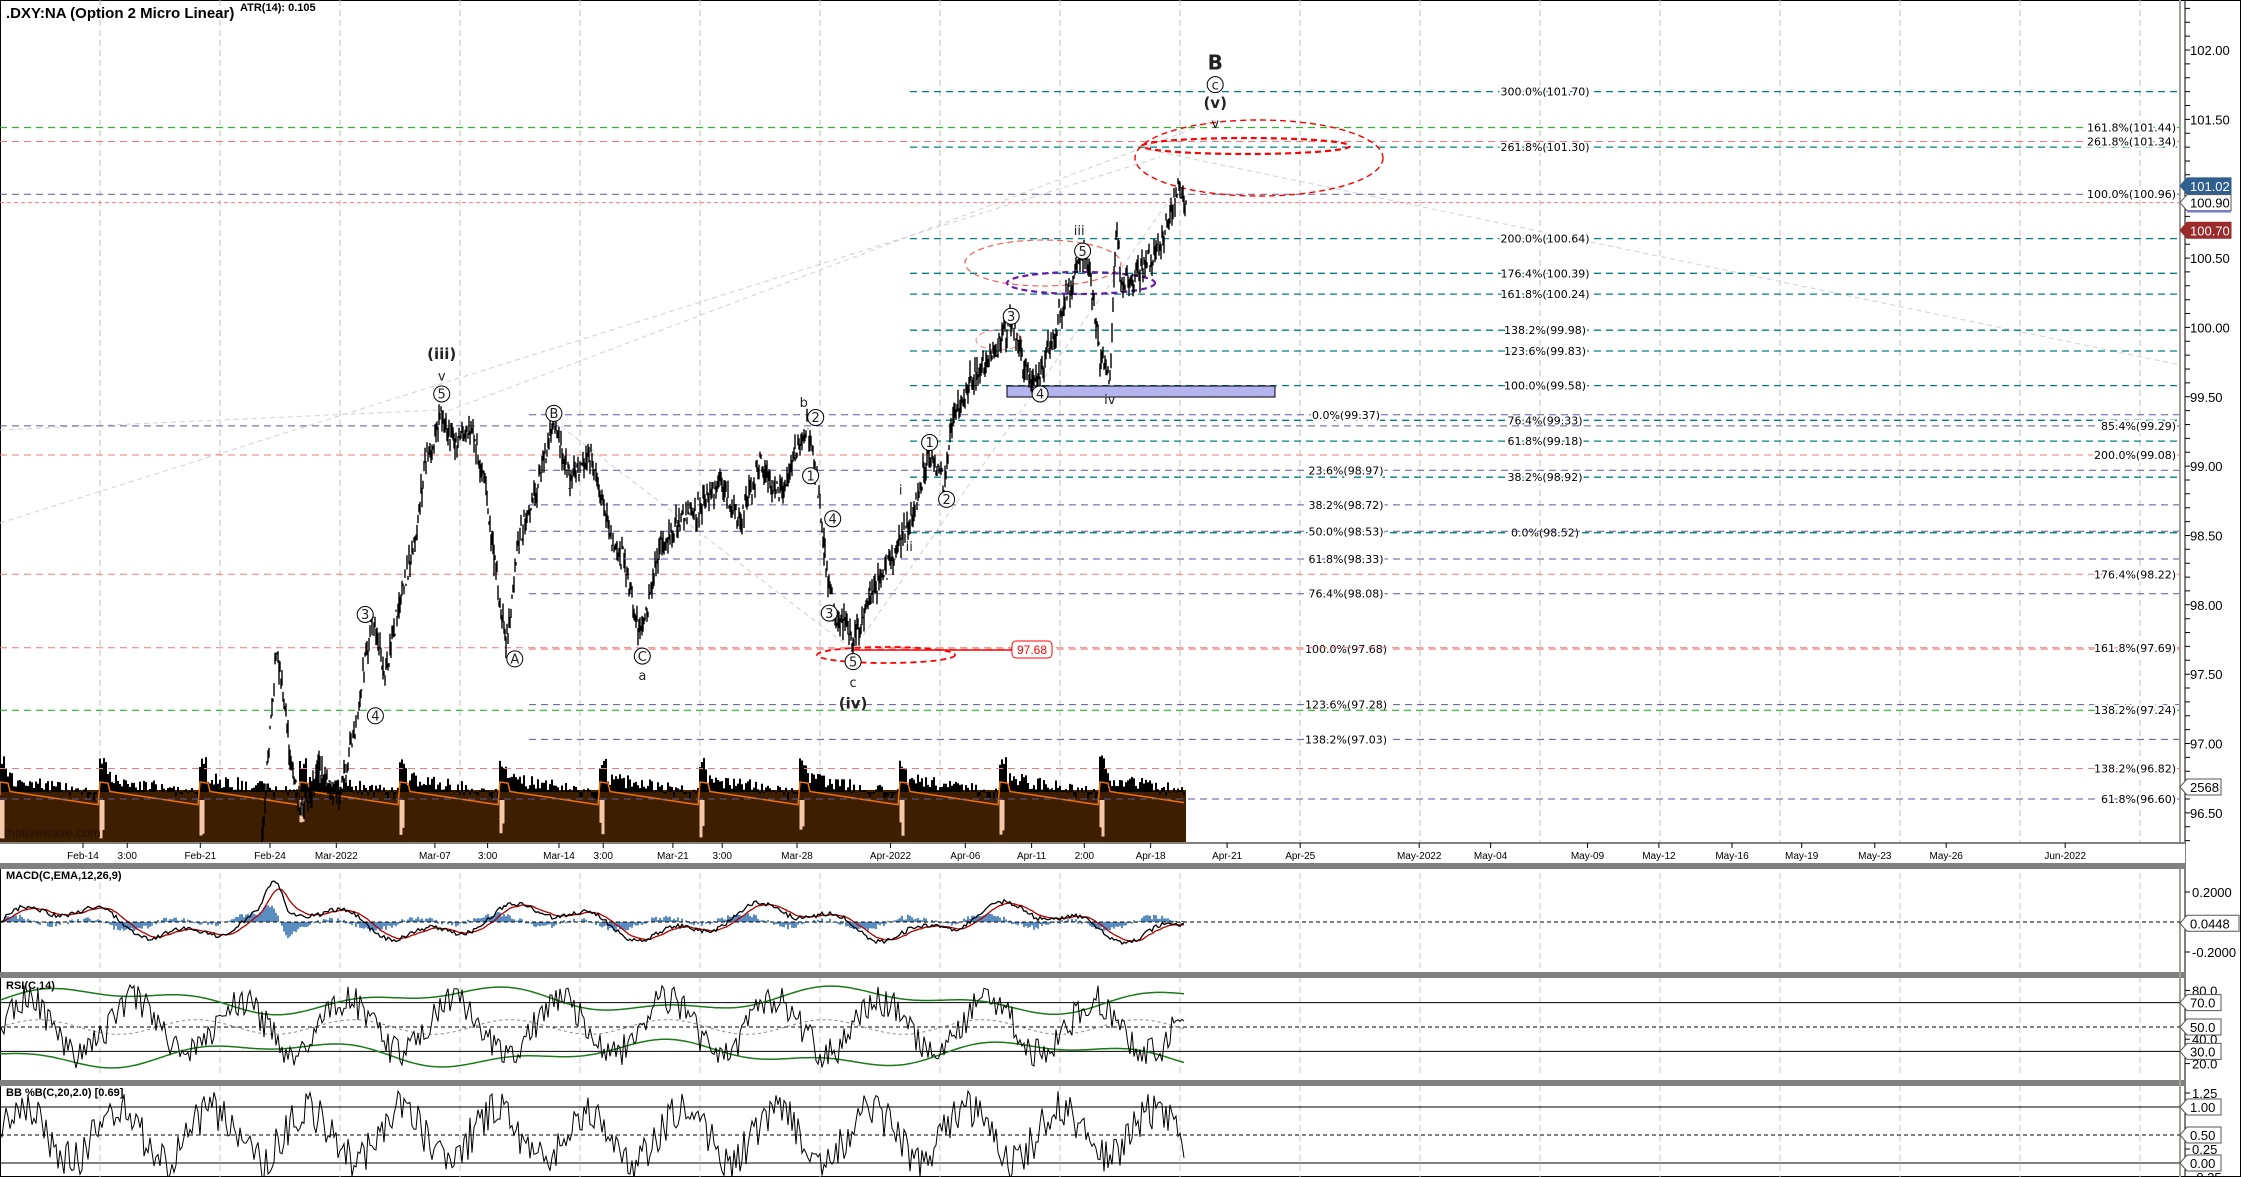 The width and height of the screenshot is (2241, 1177). Describe the element at coordinates (1079, 231) in the screenshot. I see `wave-label: iii` at that location.